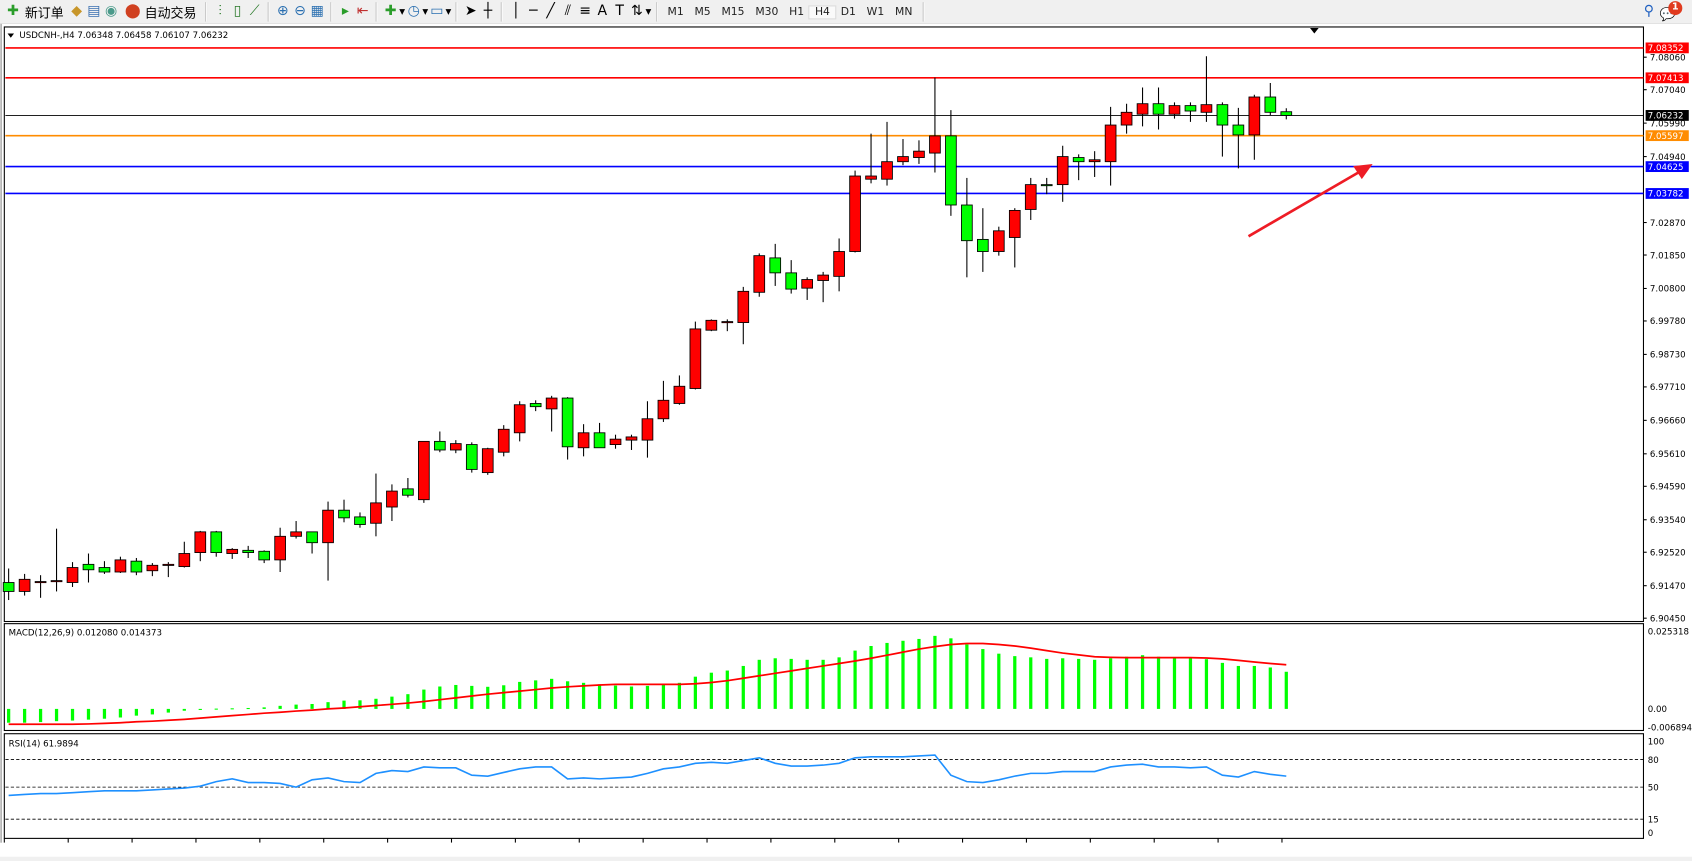 The width and height of the screenshot is (1692, 861). What do you see at coordinates (237, 11) in the screenshot?
I see `candlestick-icon: ▯` at bounding box center [237, 11].